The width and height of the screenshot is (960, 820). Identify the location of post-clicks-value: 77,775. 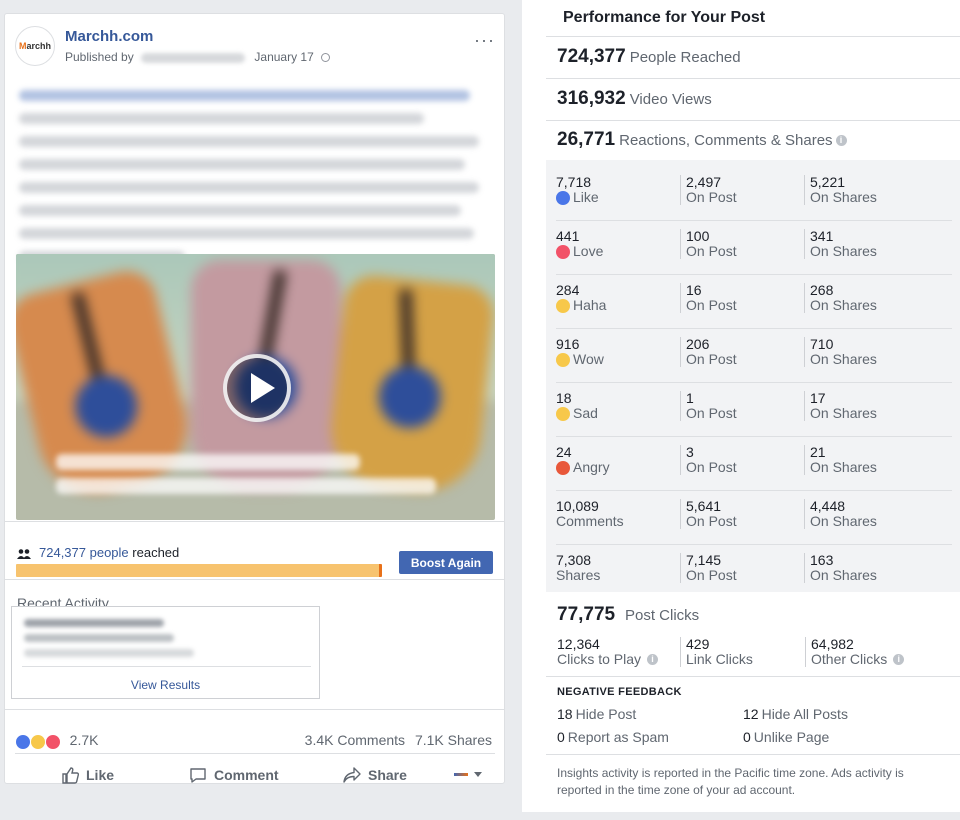
(586, 614).